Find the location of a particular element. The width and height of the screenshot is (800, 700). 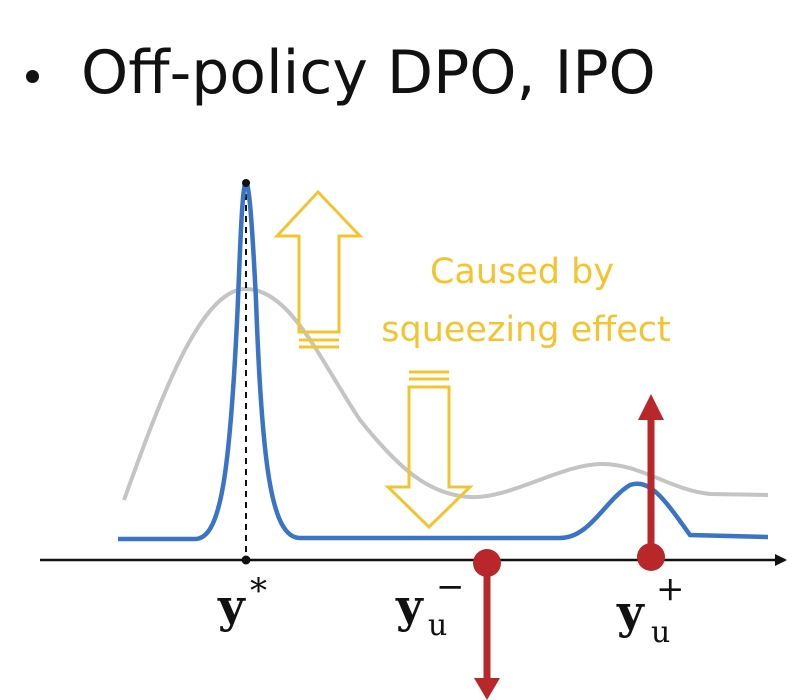

peak-point is located at coordinates (246, 183).